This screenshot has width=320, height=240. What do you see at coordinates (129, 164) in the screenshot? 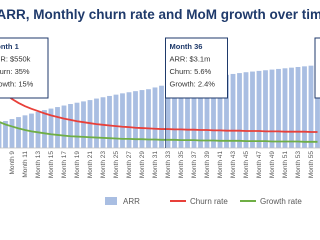
I see `x-tick-label: Month 27` at bounding box center [129, 164].